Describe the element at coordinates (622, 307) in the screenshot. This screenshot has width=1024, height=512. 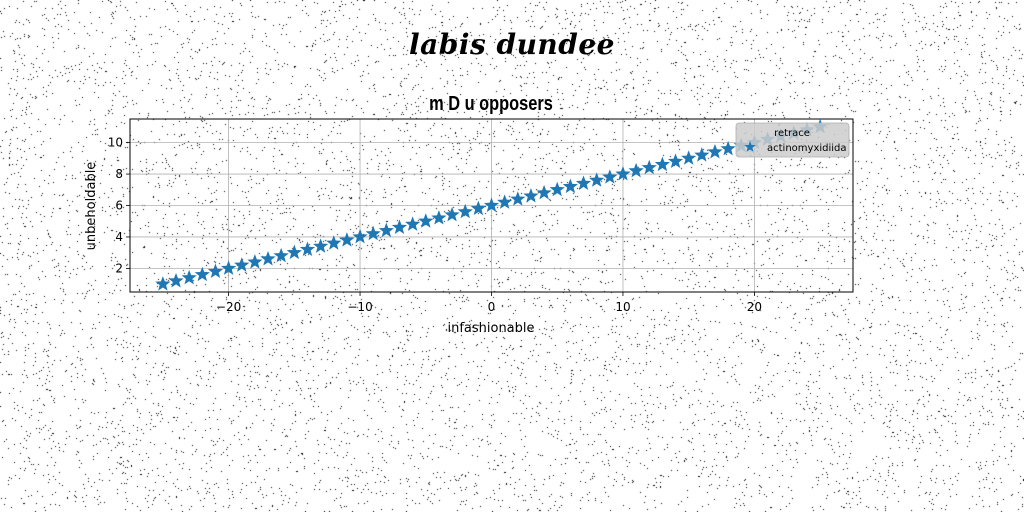
I see `x-tick-label: 10` at that location.